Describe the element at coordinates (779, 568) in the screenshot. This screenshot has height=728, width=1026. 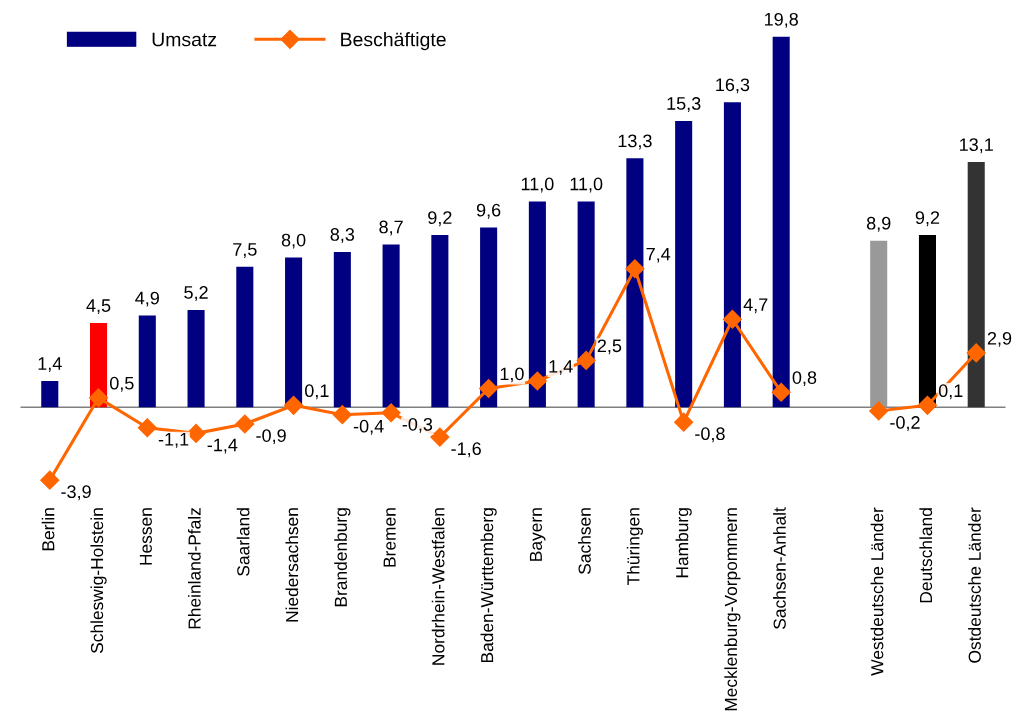
I see `x-tick-label: Sachsen-Anhalt` at that location.